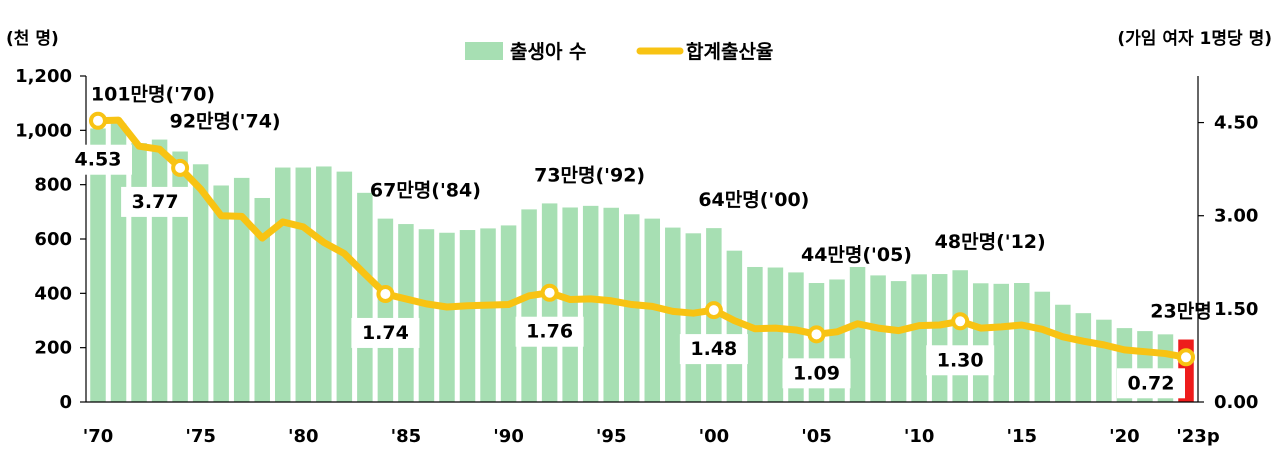 The width and height of the screenshot is (1280, 473). I want to click on tfr-label: 0.72, so click(1151, 383).